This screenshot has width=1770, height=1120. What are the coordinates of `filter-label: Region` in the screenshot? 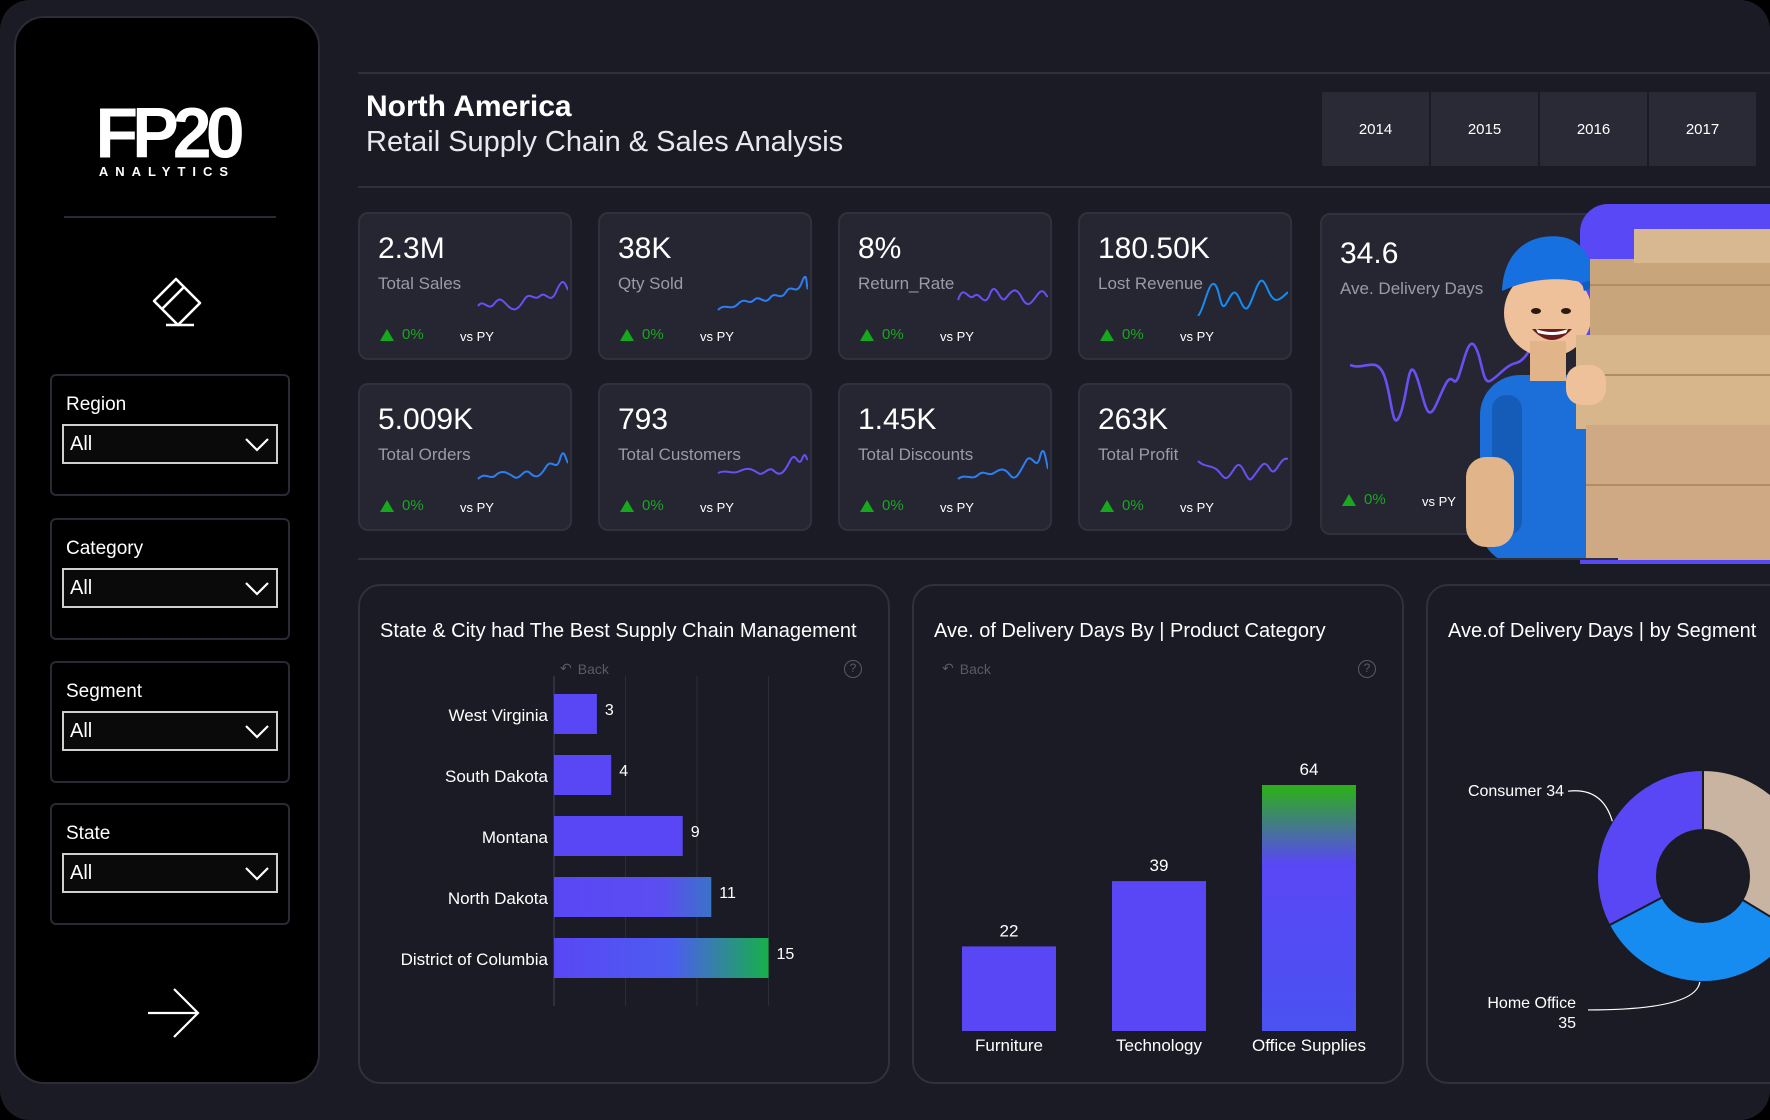 It's located at (96, 404).